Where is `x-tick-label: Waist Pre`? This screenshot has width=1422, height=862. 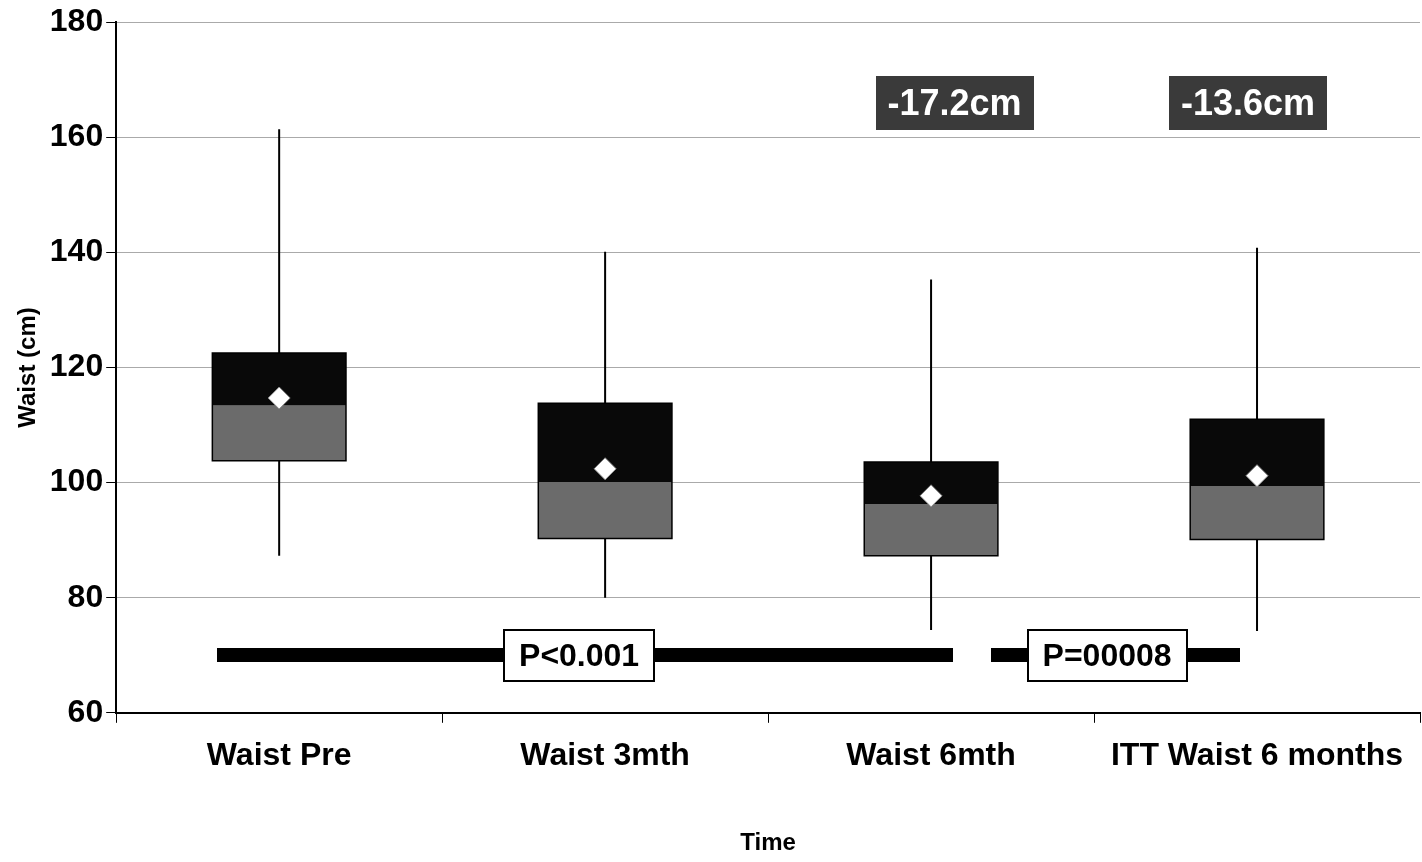
x-tick-label: Waist Pre is located at coordinates (279, 753).